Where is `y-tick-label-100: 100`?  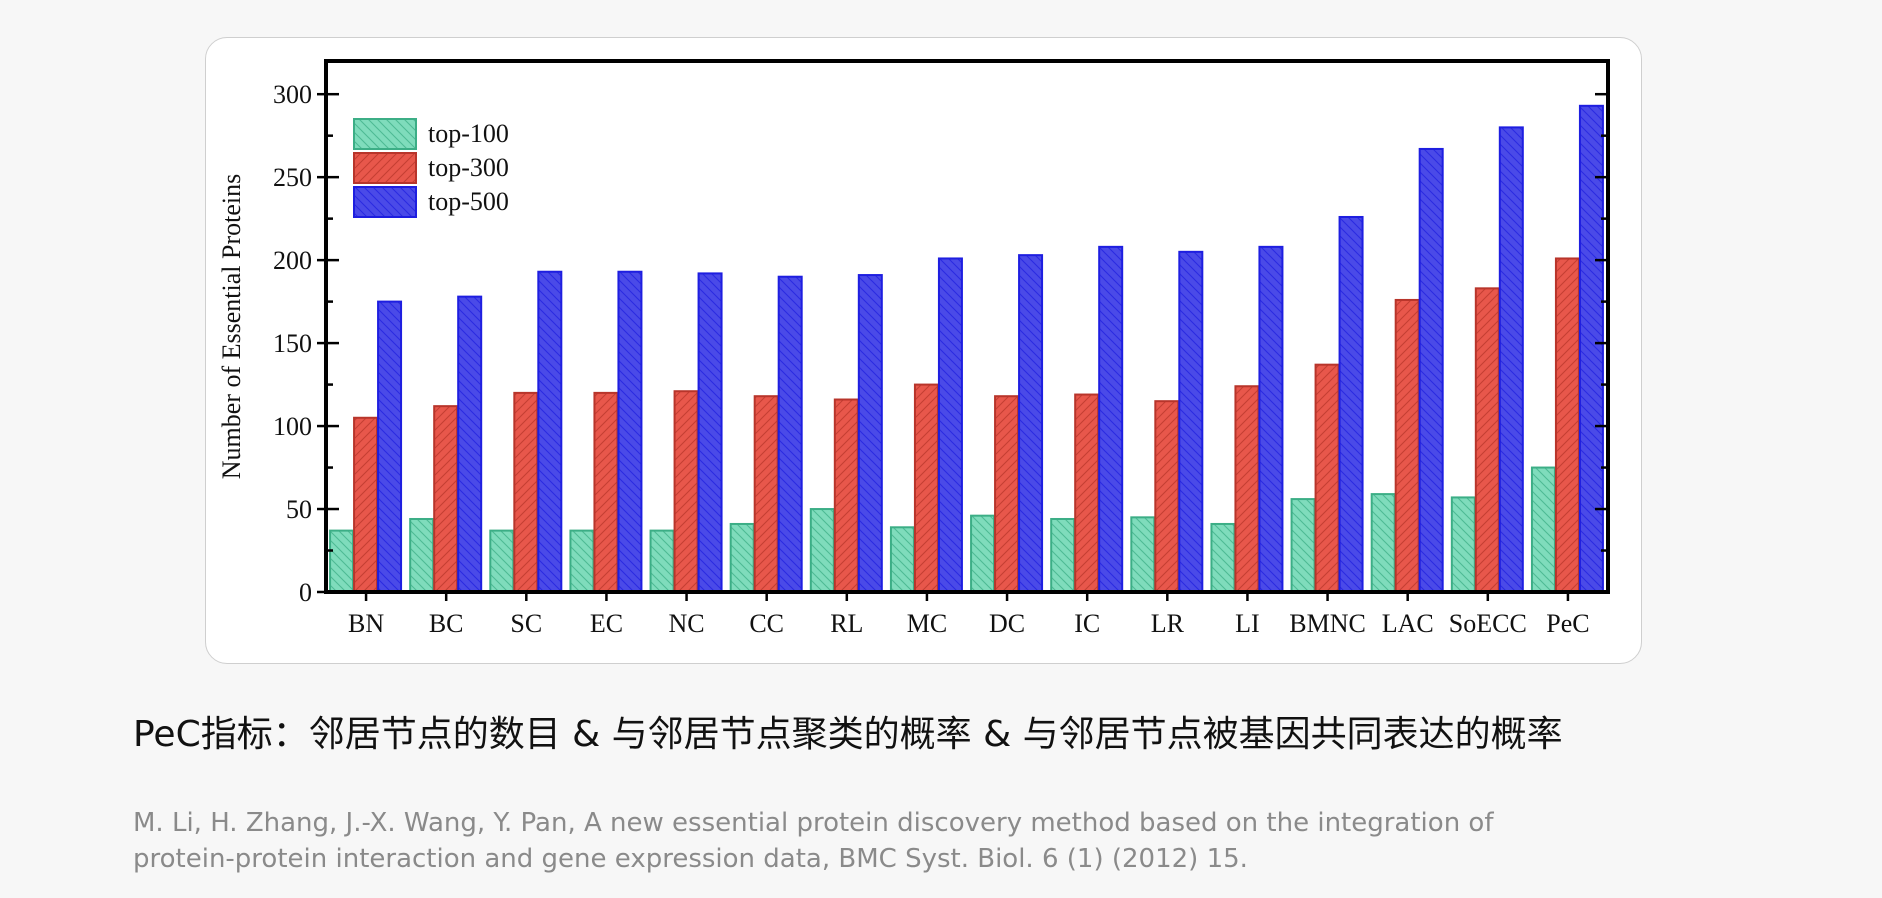
y-tick-label-100: 100 is located at coordinates (292, 426).